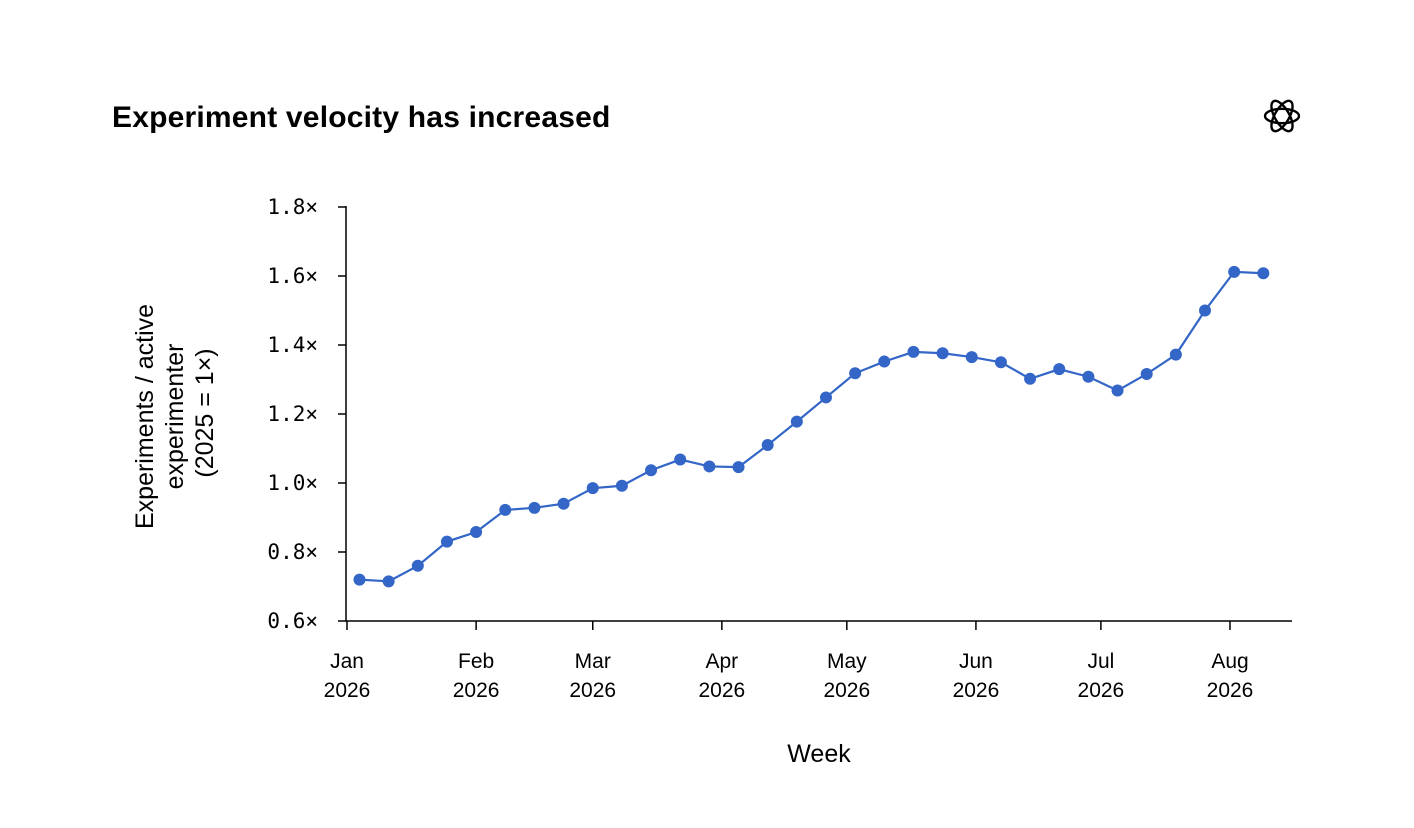  I want to click on y-tick-label: 0.6×, so click(292, 621).